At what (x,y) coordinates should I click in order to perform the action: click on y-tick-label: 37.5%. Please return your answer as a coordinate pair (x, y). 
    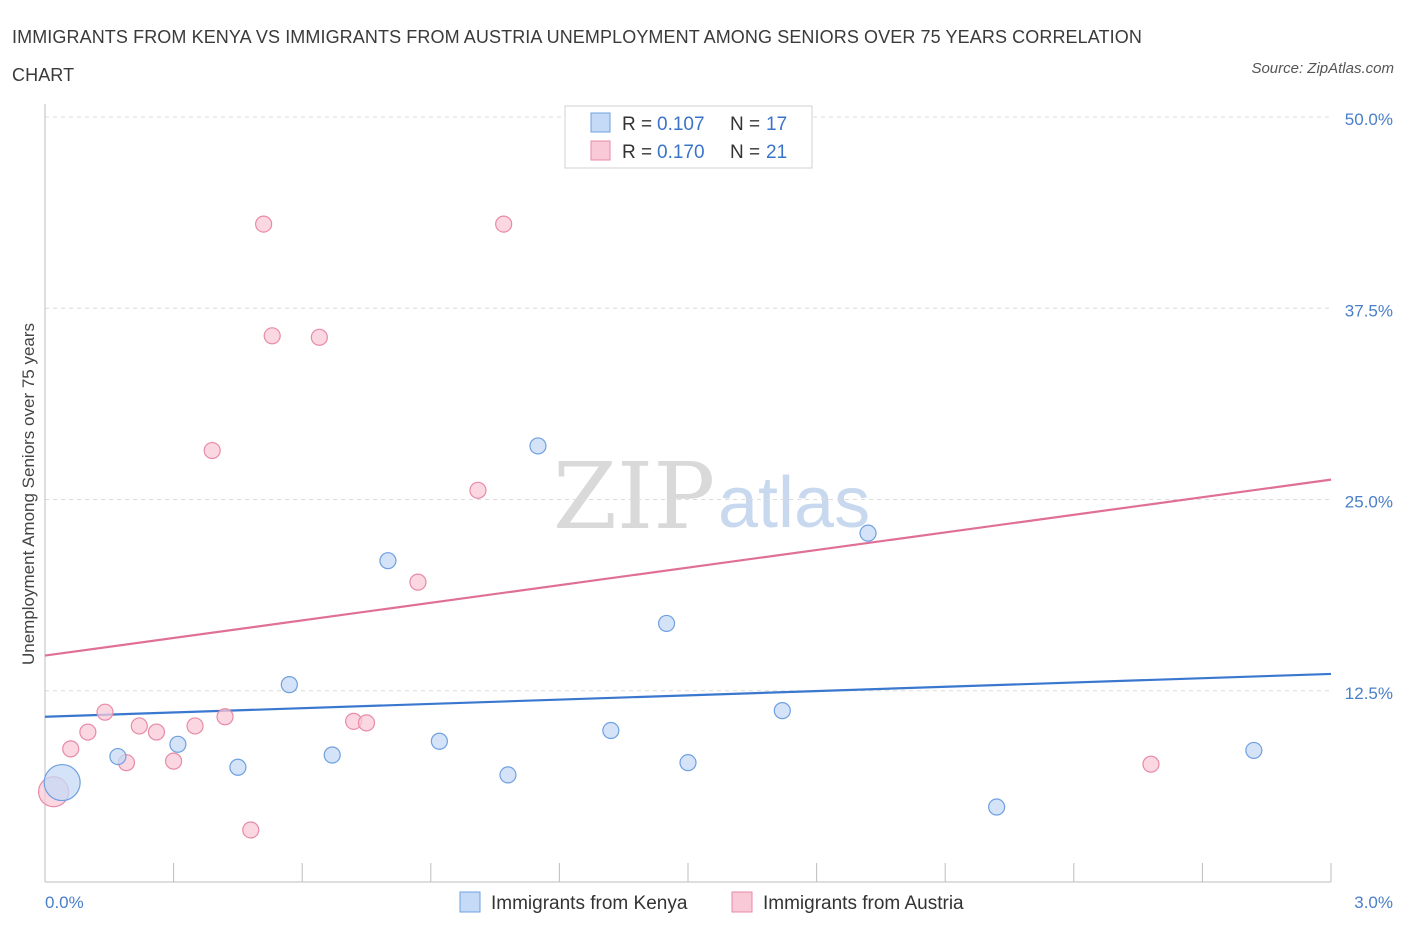
    Looking at the image, I should click on (1369, 310).